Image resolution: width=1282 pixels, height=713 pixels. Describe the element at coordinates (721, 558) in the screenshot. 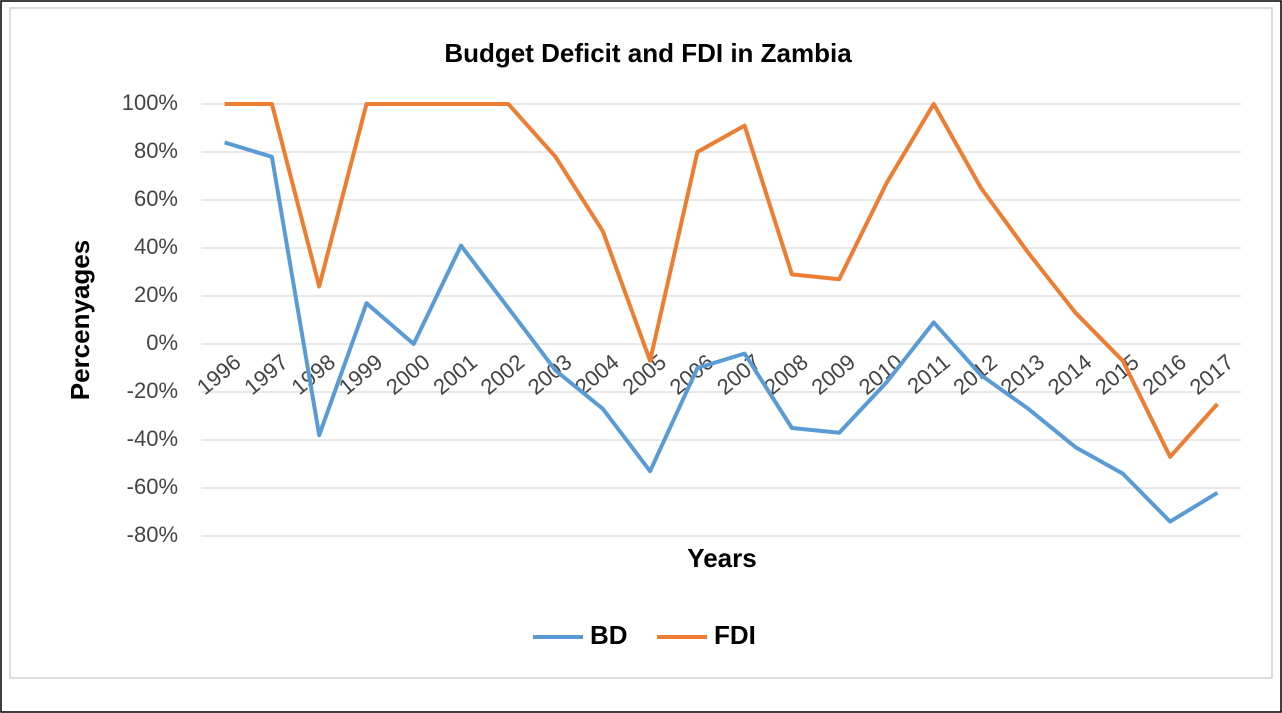

I see `x-axis-title: Years` at that location.